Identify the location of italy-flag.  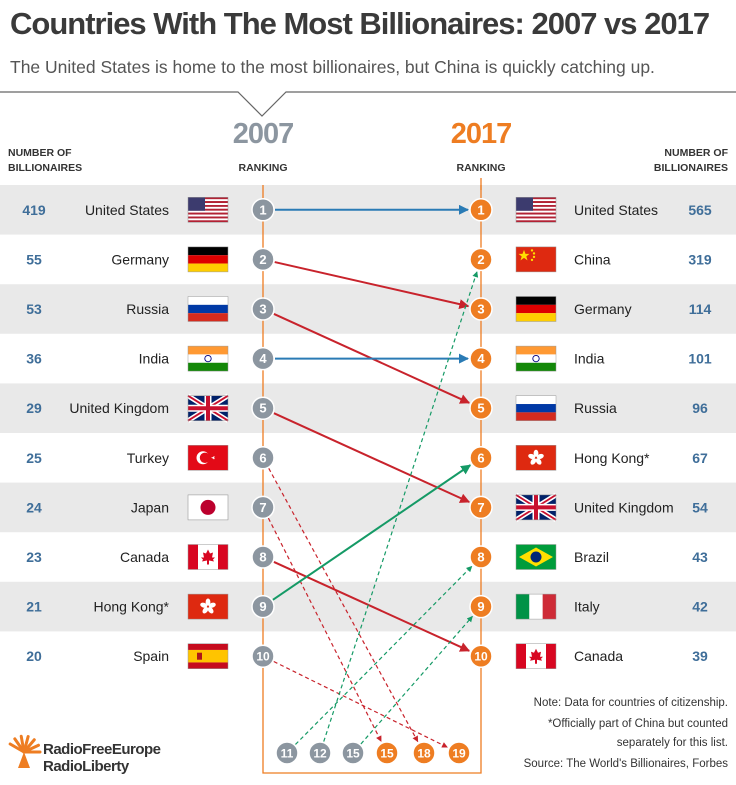
(536, 606).